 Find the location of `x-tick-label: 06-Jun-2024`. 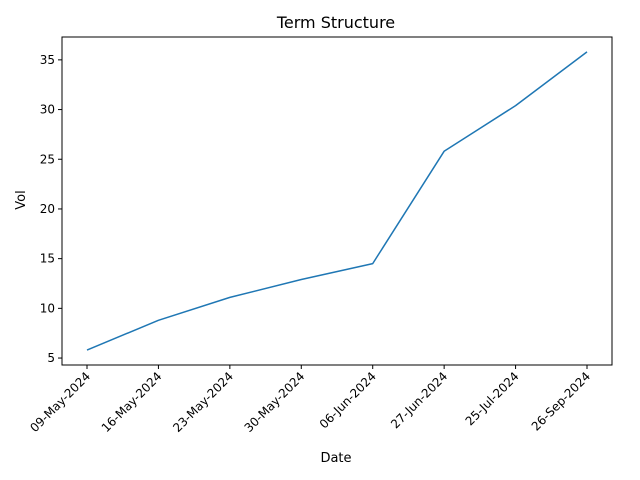

x-tick-label: 06-Jun-2024 is located at coordinates (348, 400).